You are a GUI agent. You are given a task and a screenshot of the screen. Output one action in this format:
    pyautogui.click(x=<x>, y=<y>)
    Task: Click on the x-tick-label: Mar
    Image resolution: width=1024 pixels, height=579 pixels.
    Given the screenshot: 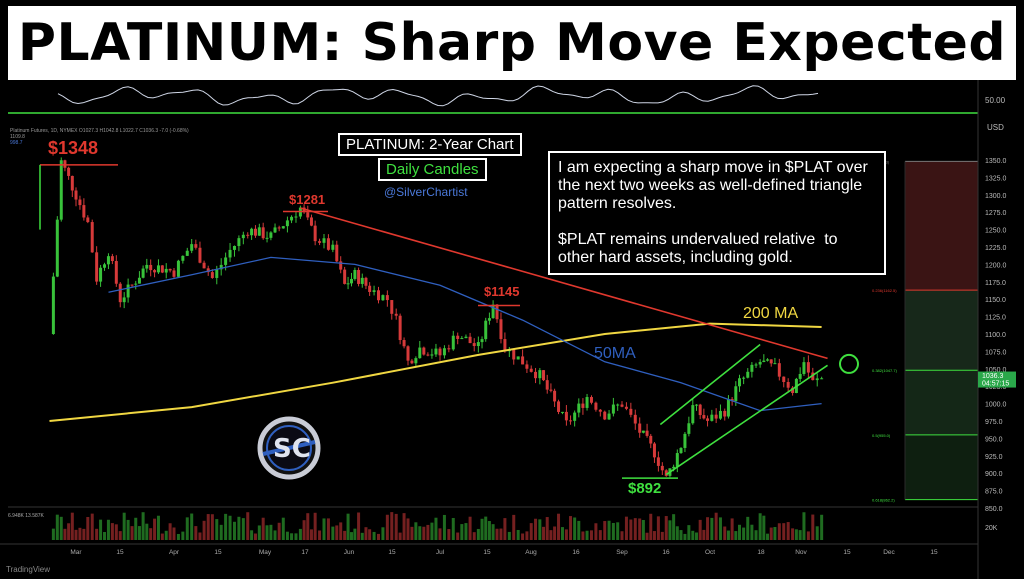 What is the action you would take?
    pyautogui.click(x=76, y=552)
    